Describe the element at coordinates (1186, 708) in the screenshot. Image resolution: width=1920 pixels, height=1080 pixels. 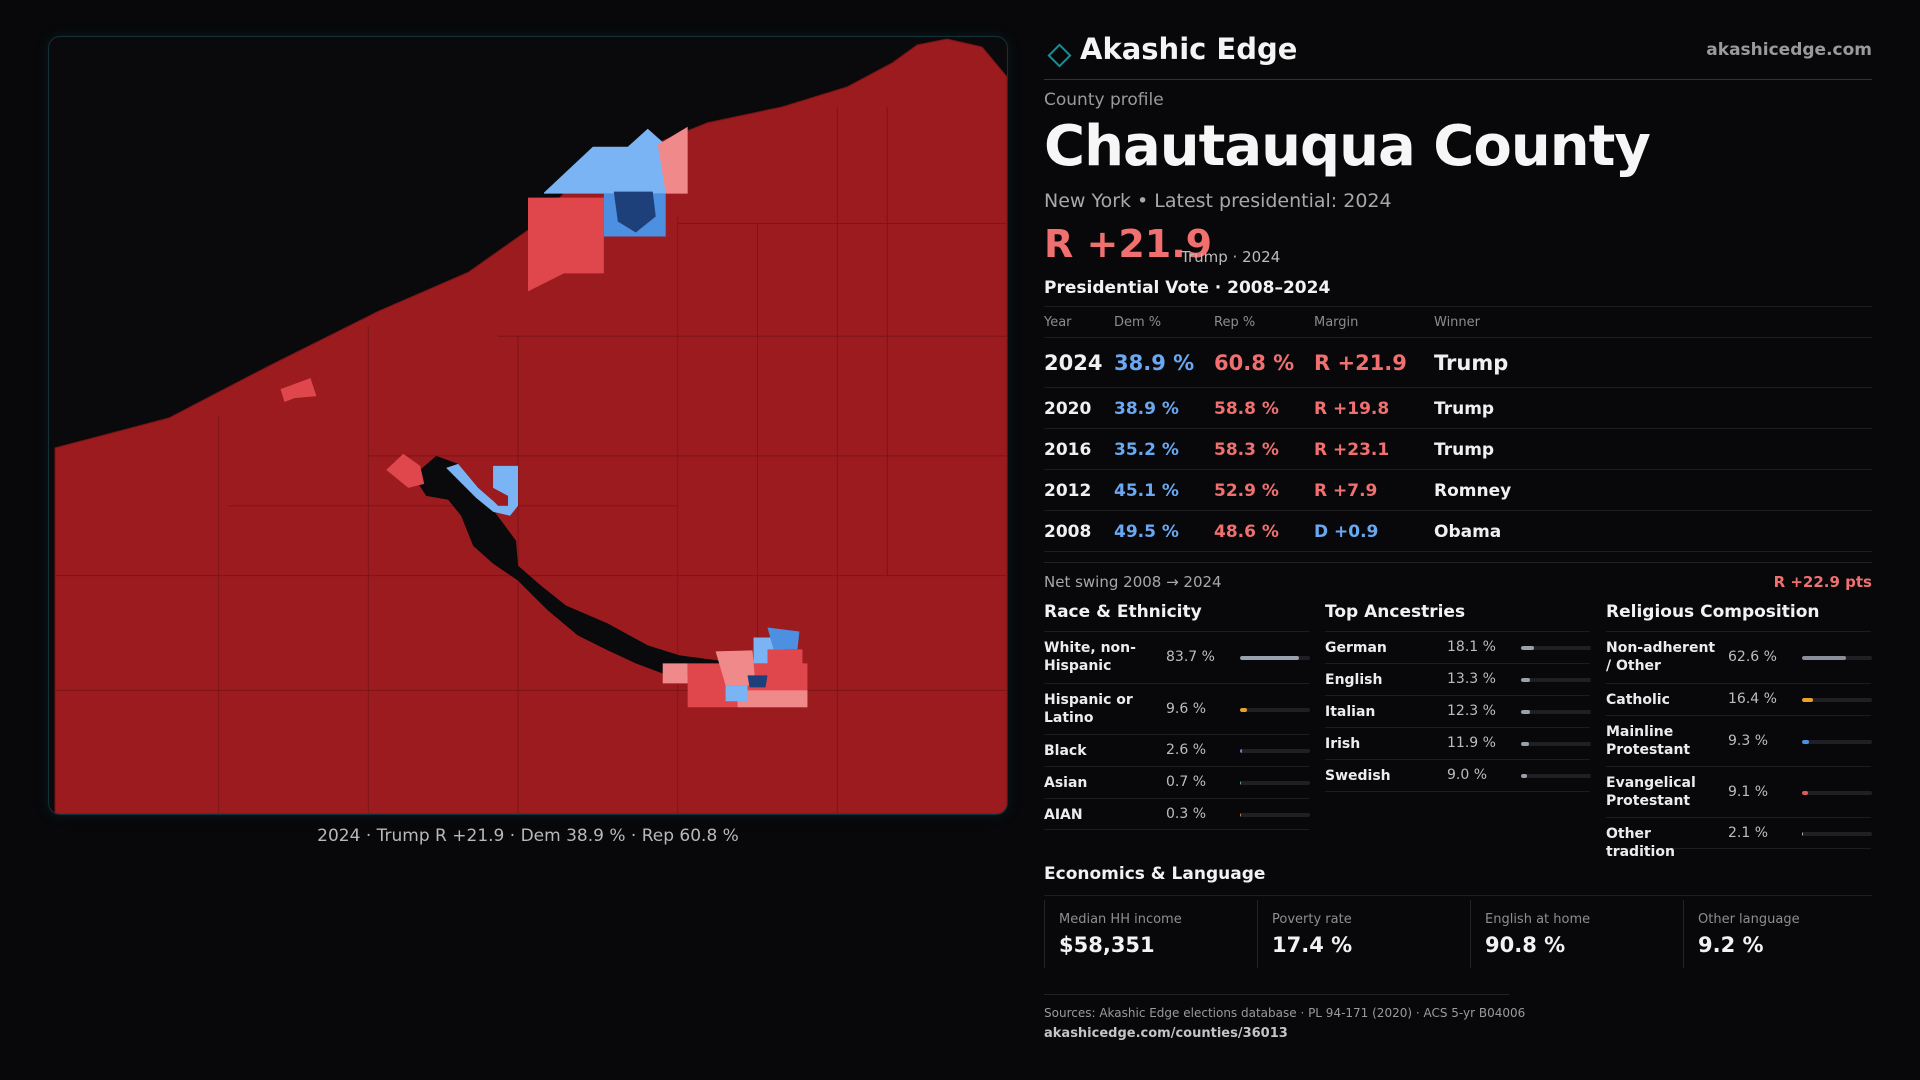
I see `race-value: 9.6 %` at that location.